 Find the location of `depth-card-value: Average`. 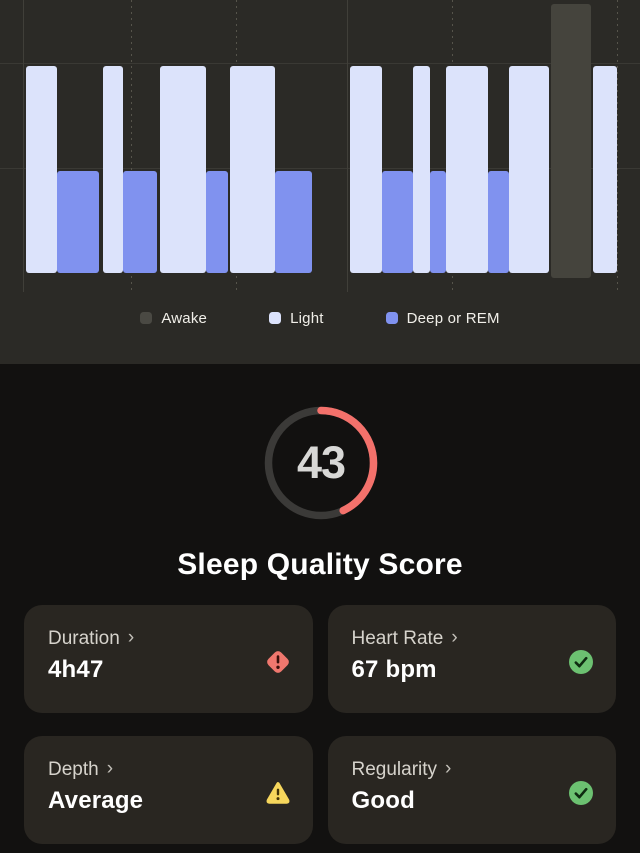

depth-card-value: Average is located at coordinates (96, 800).